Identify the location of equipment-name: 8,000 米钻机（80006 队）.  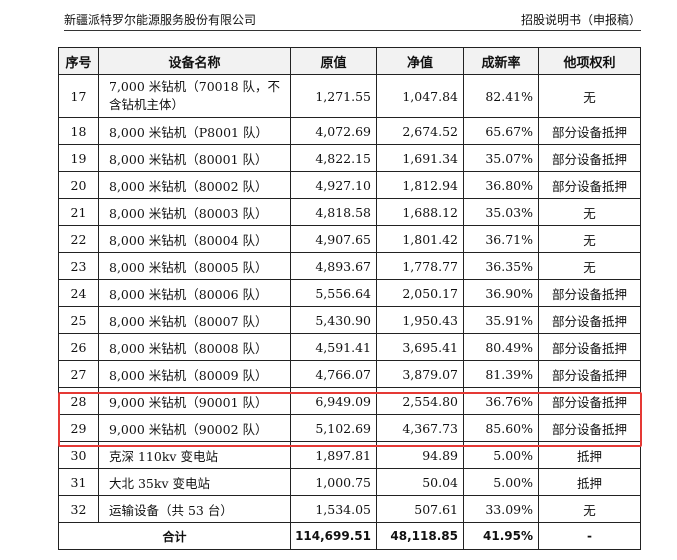
(194, 293).